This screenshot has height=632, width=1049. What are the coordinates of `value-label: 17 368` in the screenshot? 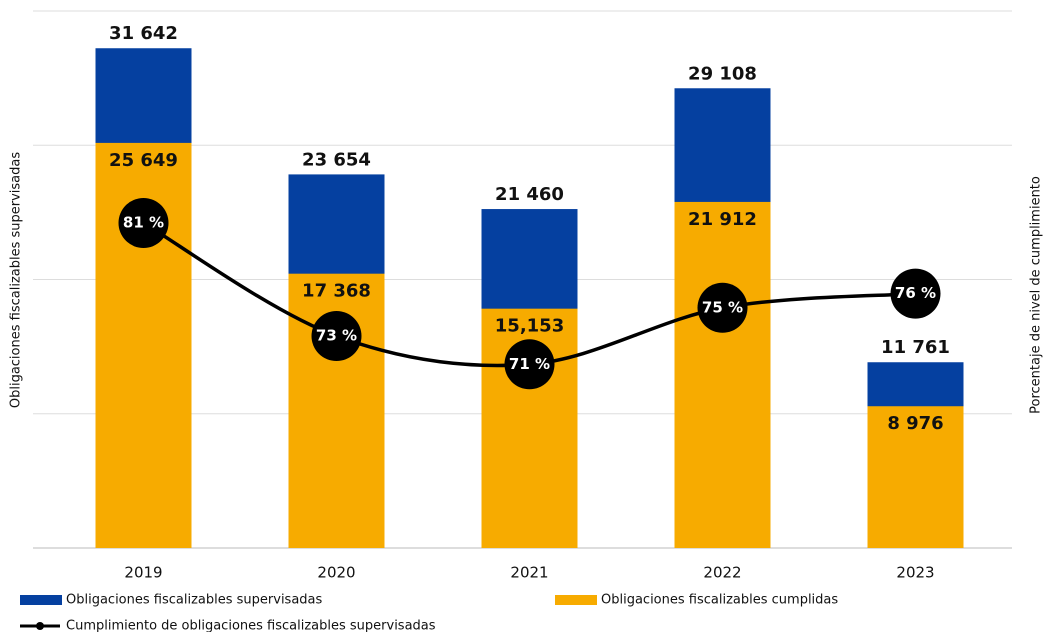 It's located at (336, 291).